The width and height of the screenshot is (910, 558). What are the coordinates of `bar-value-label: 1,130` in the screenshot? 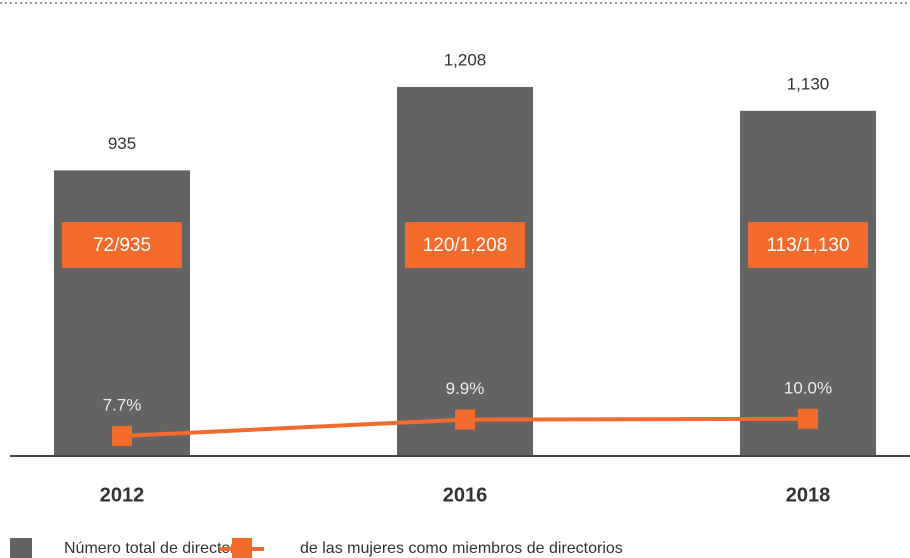 It's located at (808, 83).